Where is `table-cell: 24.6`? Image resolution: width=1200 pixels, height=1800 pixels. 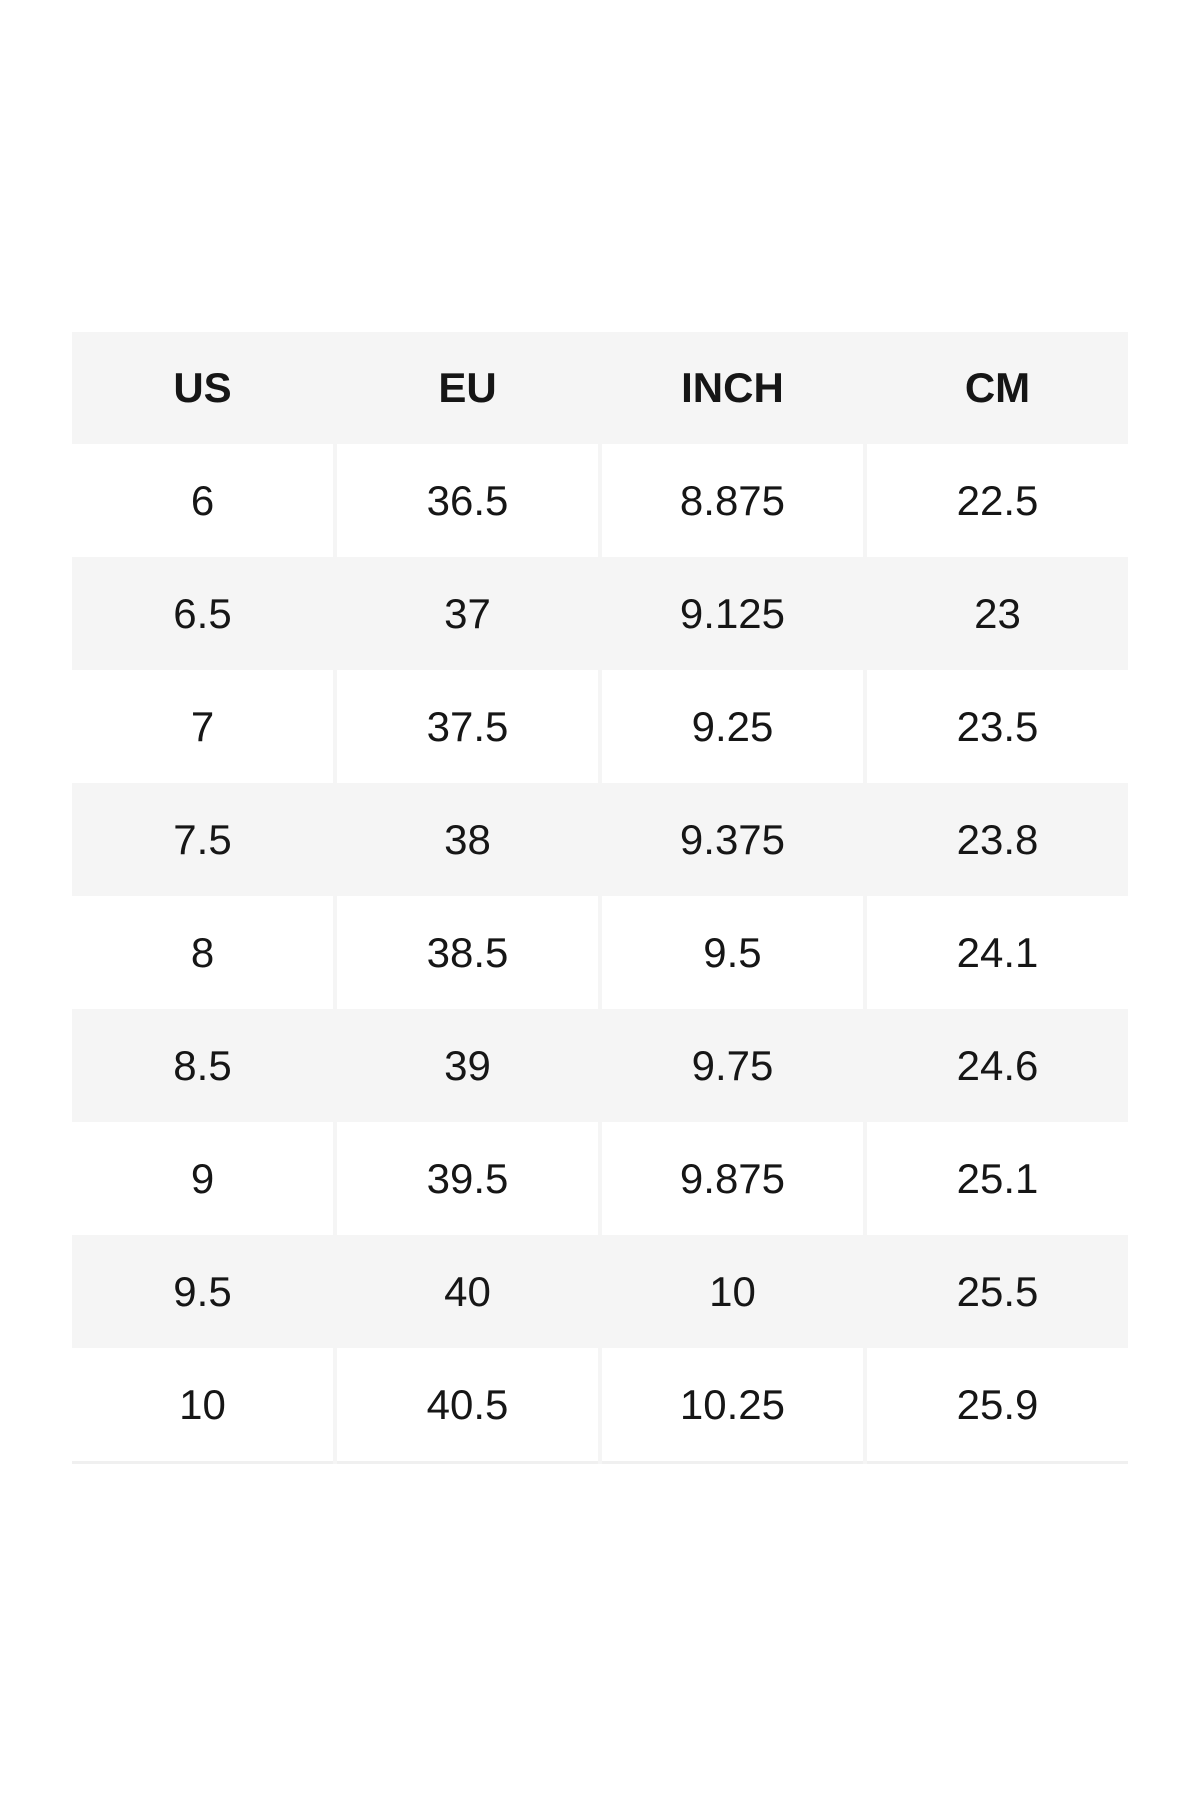
table-cell: 24.6 is located at coordinates (996, 1065).